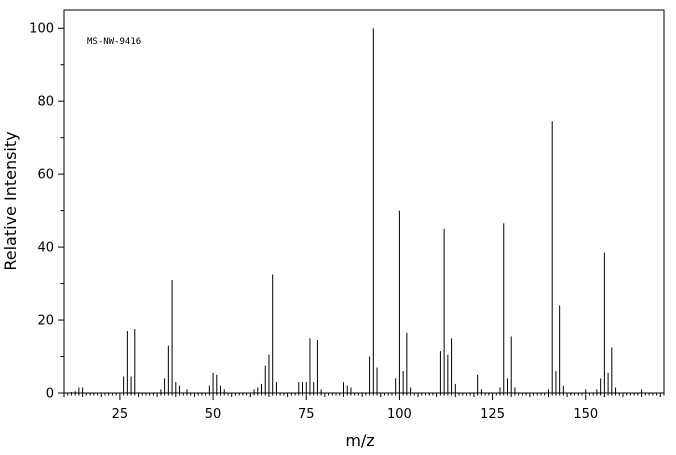 Image resolution: width=676 pixels, height=455 pixels. I want to click on x-tick-label: 150, so click(585, 414).